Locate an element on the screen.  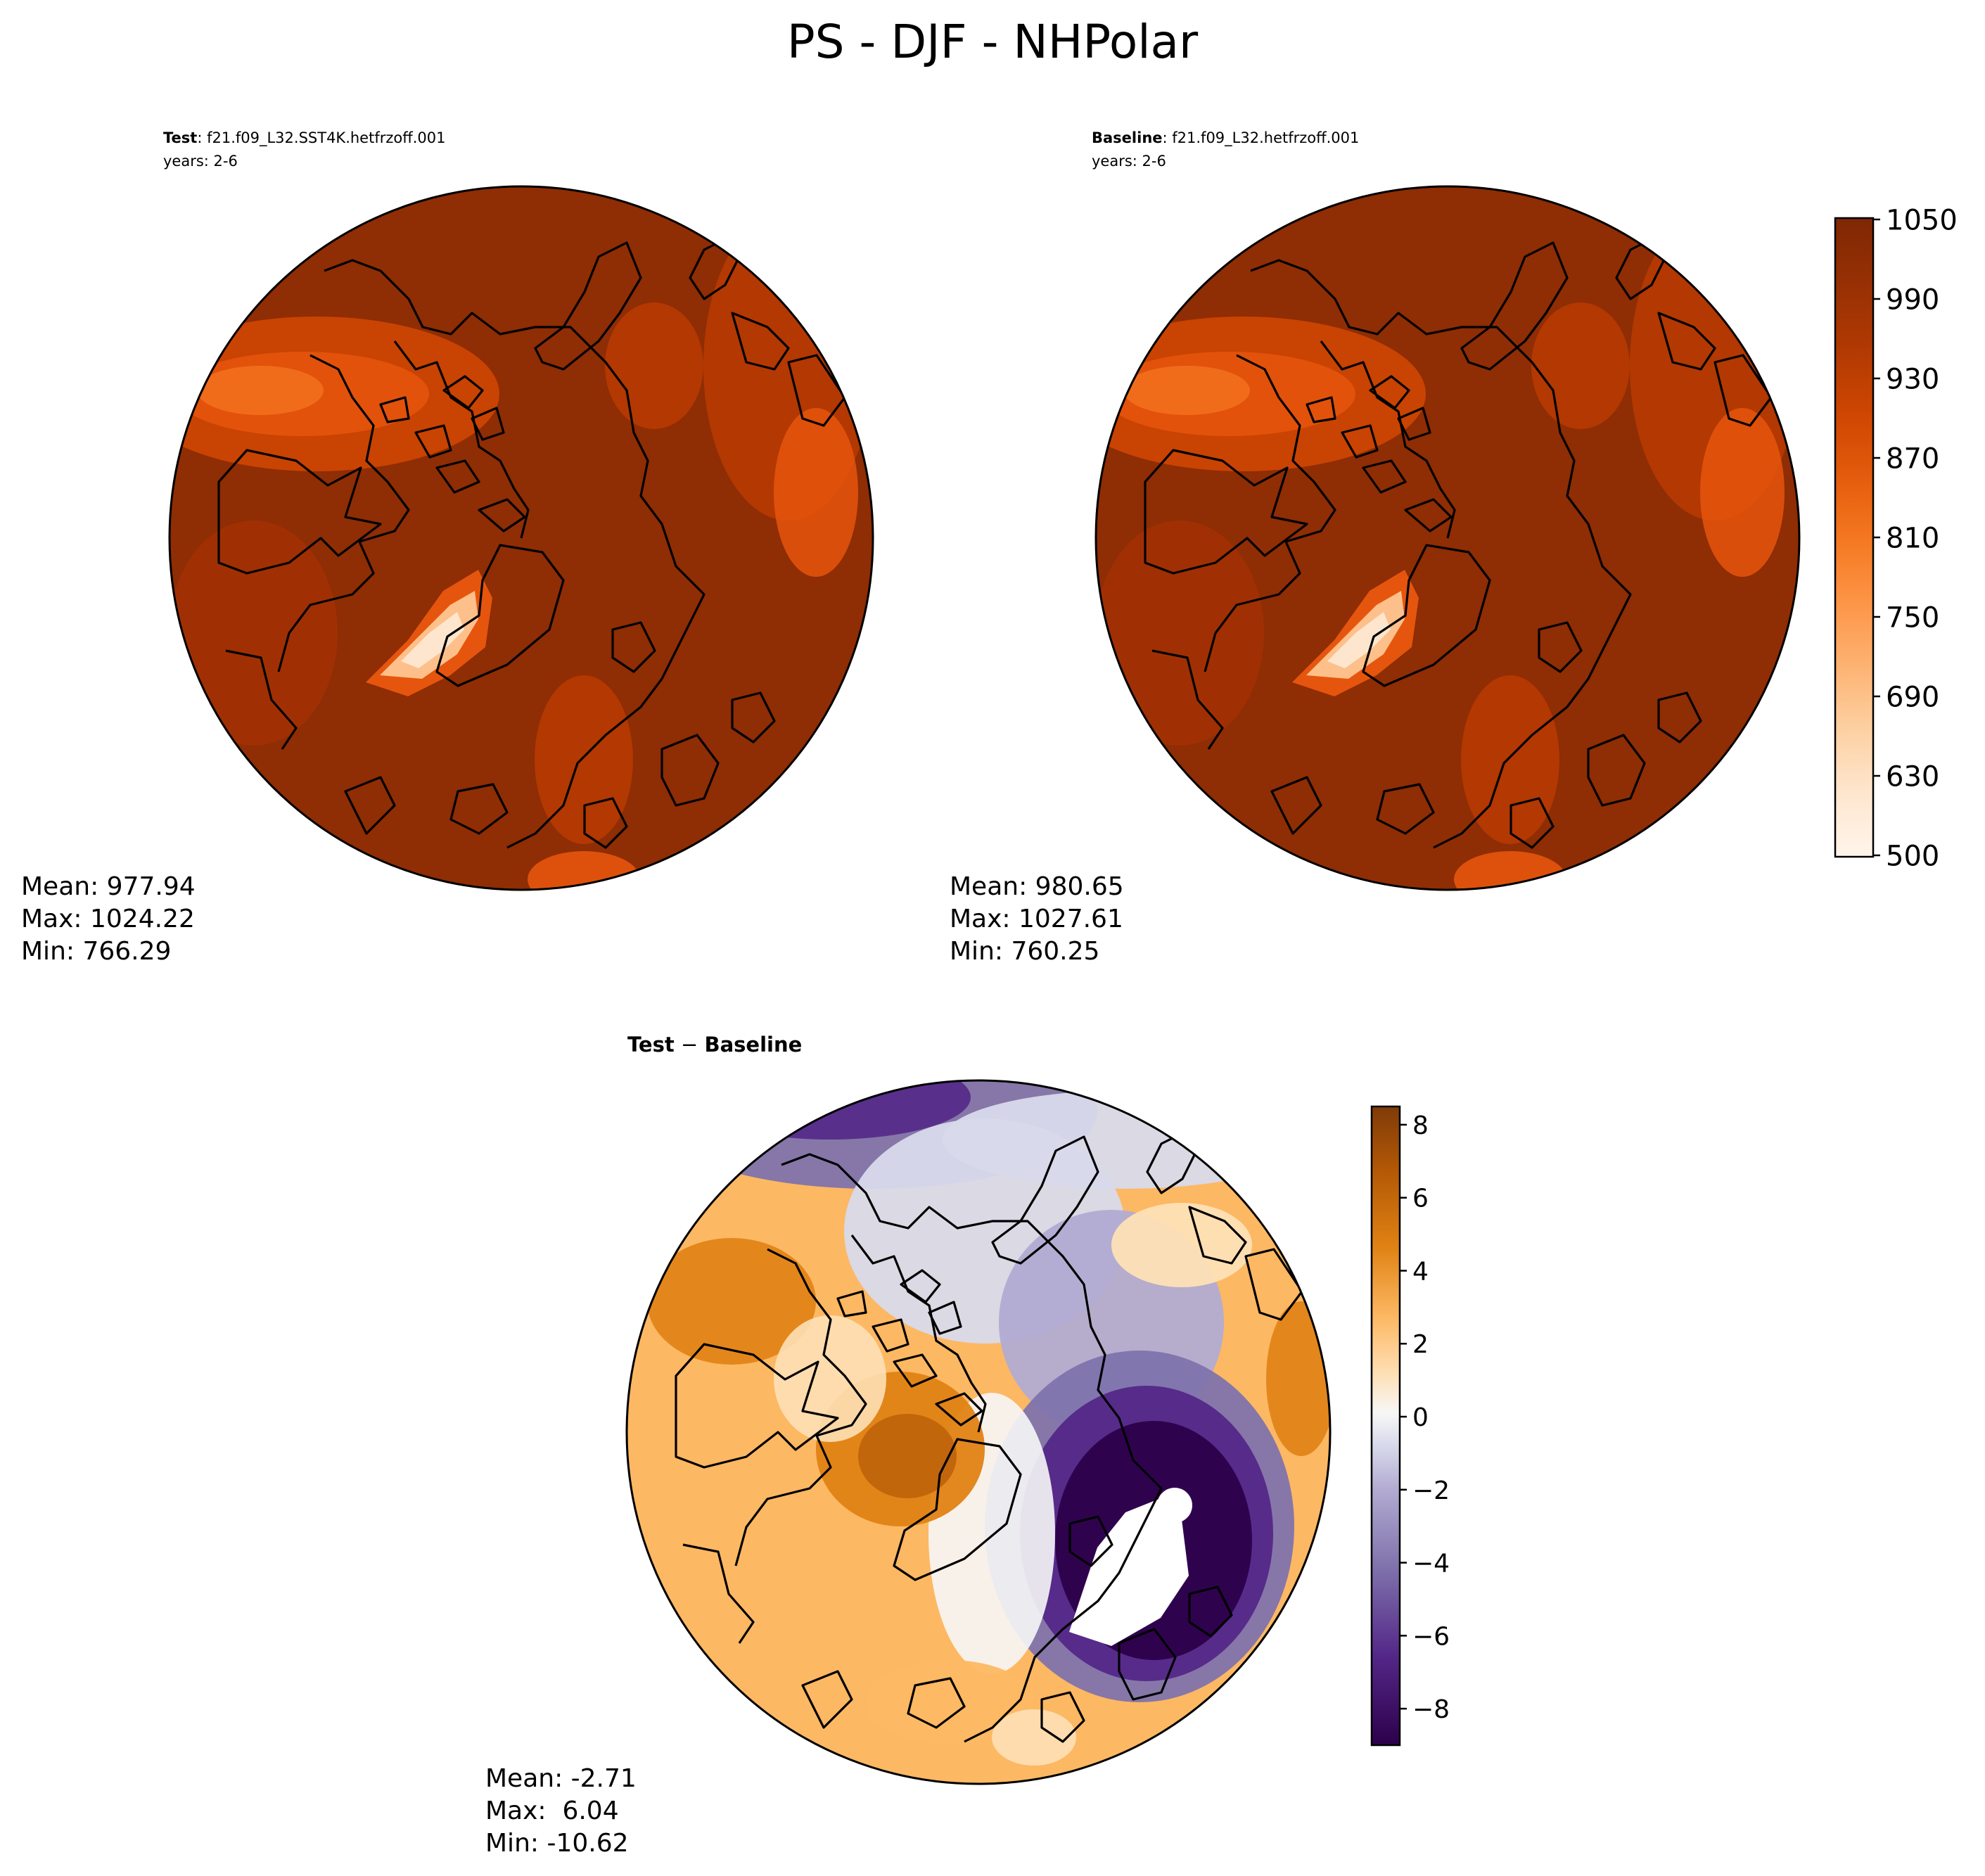
test-case-label: Test: f21.f09_L32.SST4K.hetfrzoff.001 is located at coordinates (304, 138).